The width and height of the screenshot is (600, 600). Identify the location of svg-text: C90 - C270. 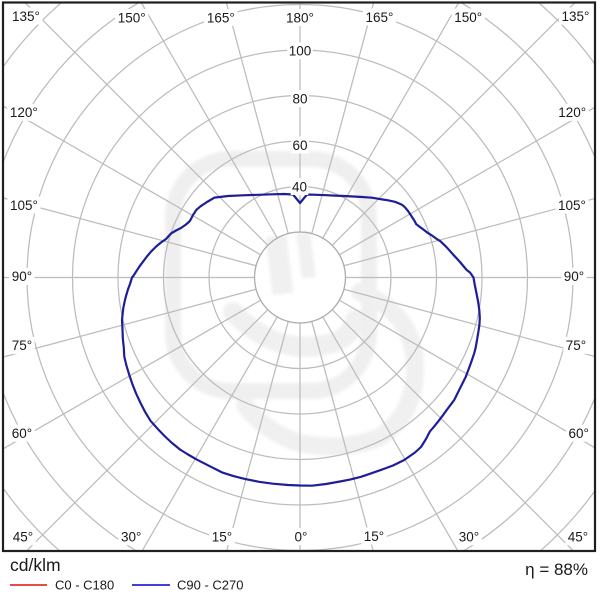
(210, 585).